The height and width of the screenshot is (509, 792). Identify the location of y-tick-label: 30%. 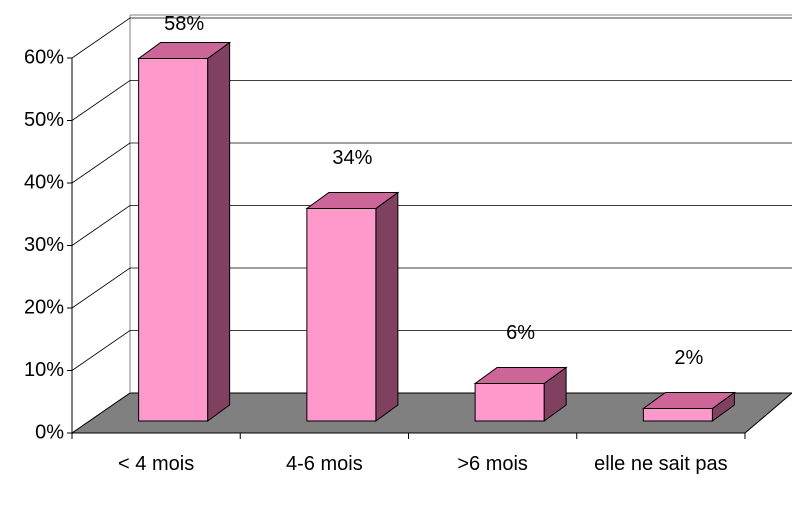
(44, 245).